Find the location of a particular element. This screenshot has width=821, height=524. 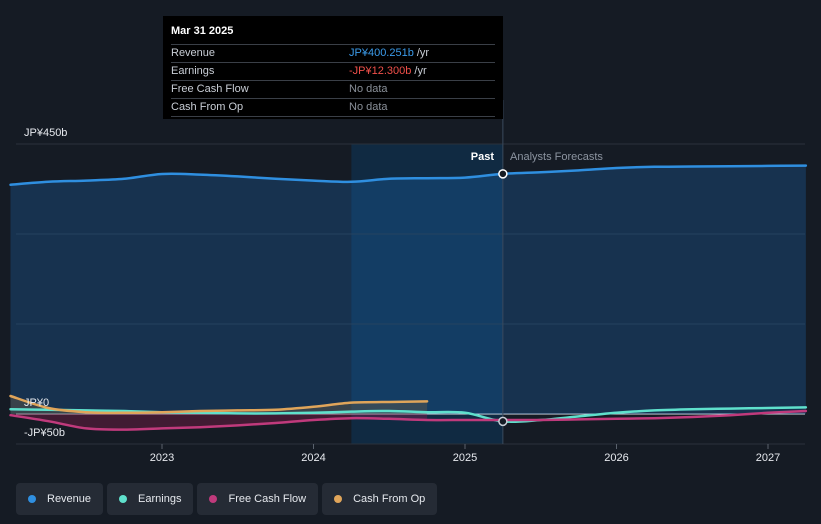

x-tick-label: 2027 is located at coordinates (768, 458).